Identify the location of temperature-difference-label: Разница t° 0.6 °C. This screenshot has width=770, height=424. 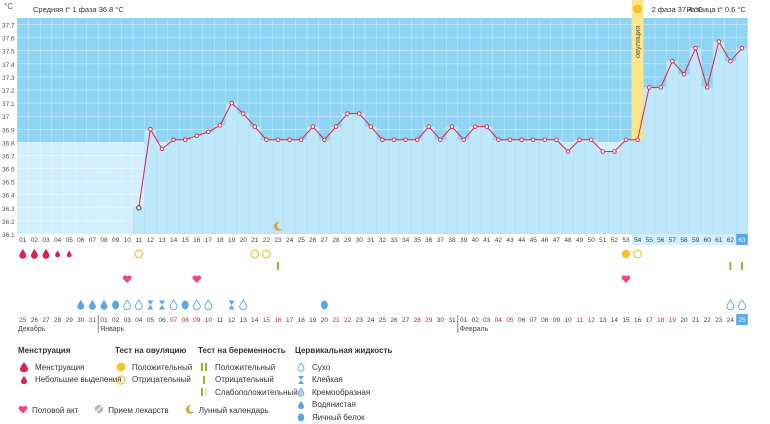
(717, 9).